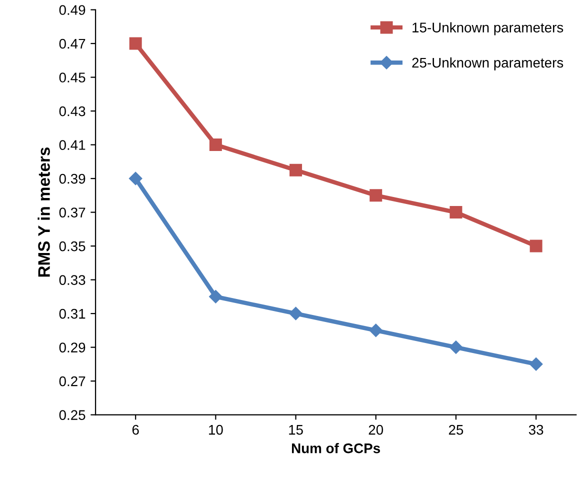 The image size is (579, 488). What do you see at coordinates (135, 429) in the screenshot?
I see `x-tick-label: 6` at bounding box center [135, 429].